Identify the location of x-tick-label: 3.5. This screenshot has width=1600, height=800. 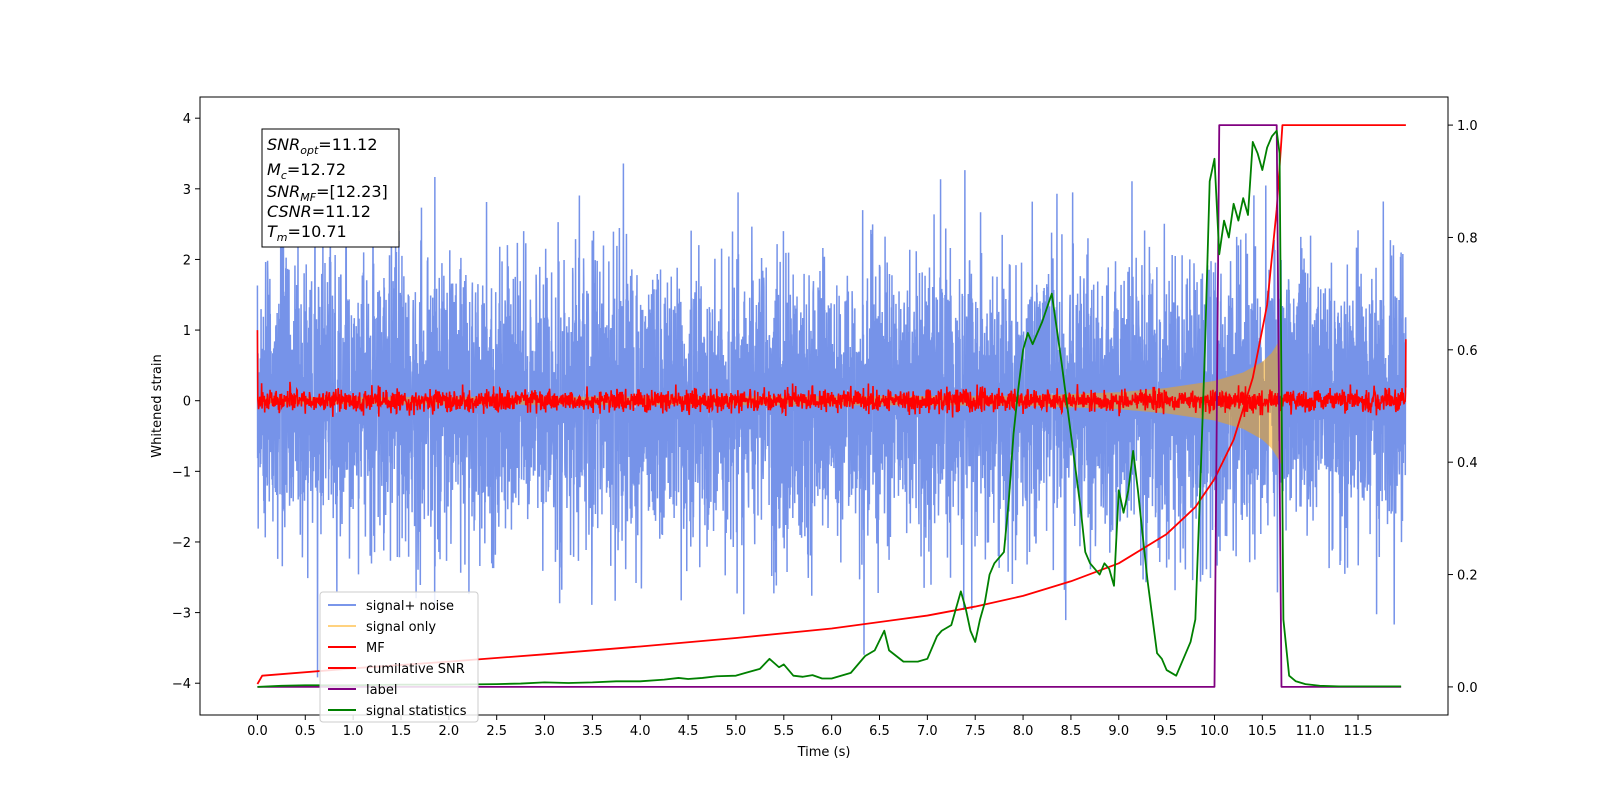
(592, 731).